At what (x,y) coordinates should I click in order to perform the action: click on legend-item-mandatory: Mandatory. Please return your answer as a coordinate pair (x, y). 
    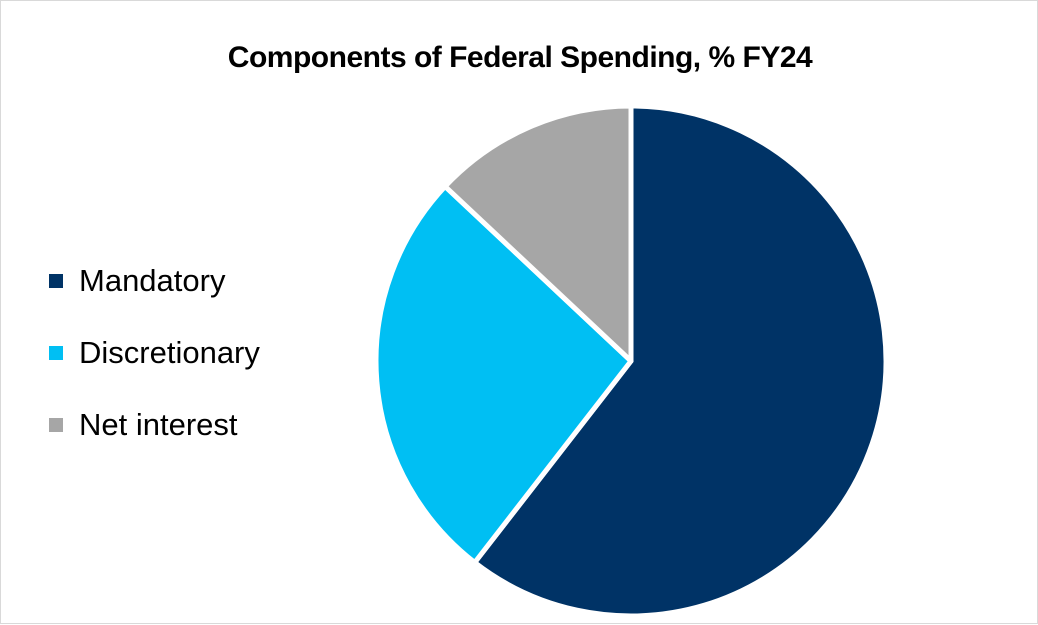
    Looking at the image, I should click on (154, 281).